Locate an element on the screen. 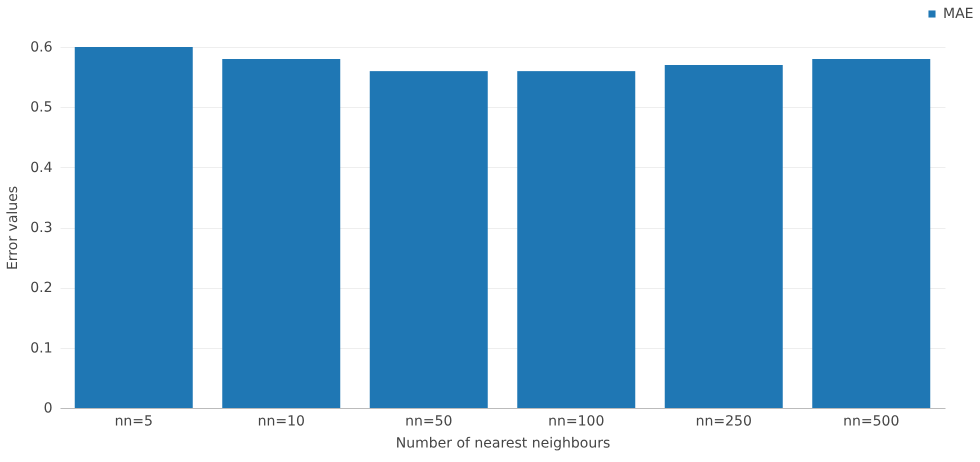 This screenshot has height=462, width=980. y-tick-label: 0.4 is located at coordinates (41, 168).